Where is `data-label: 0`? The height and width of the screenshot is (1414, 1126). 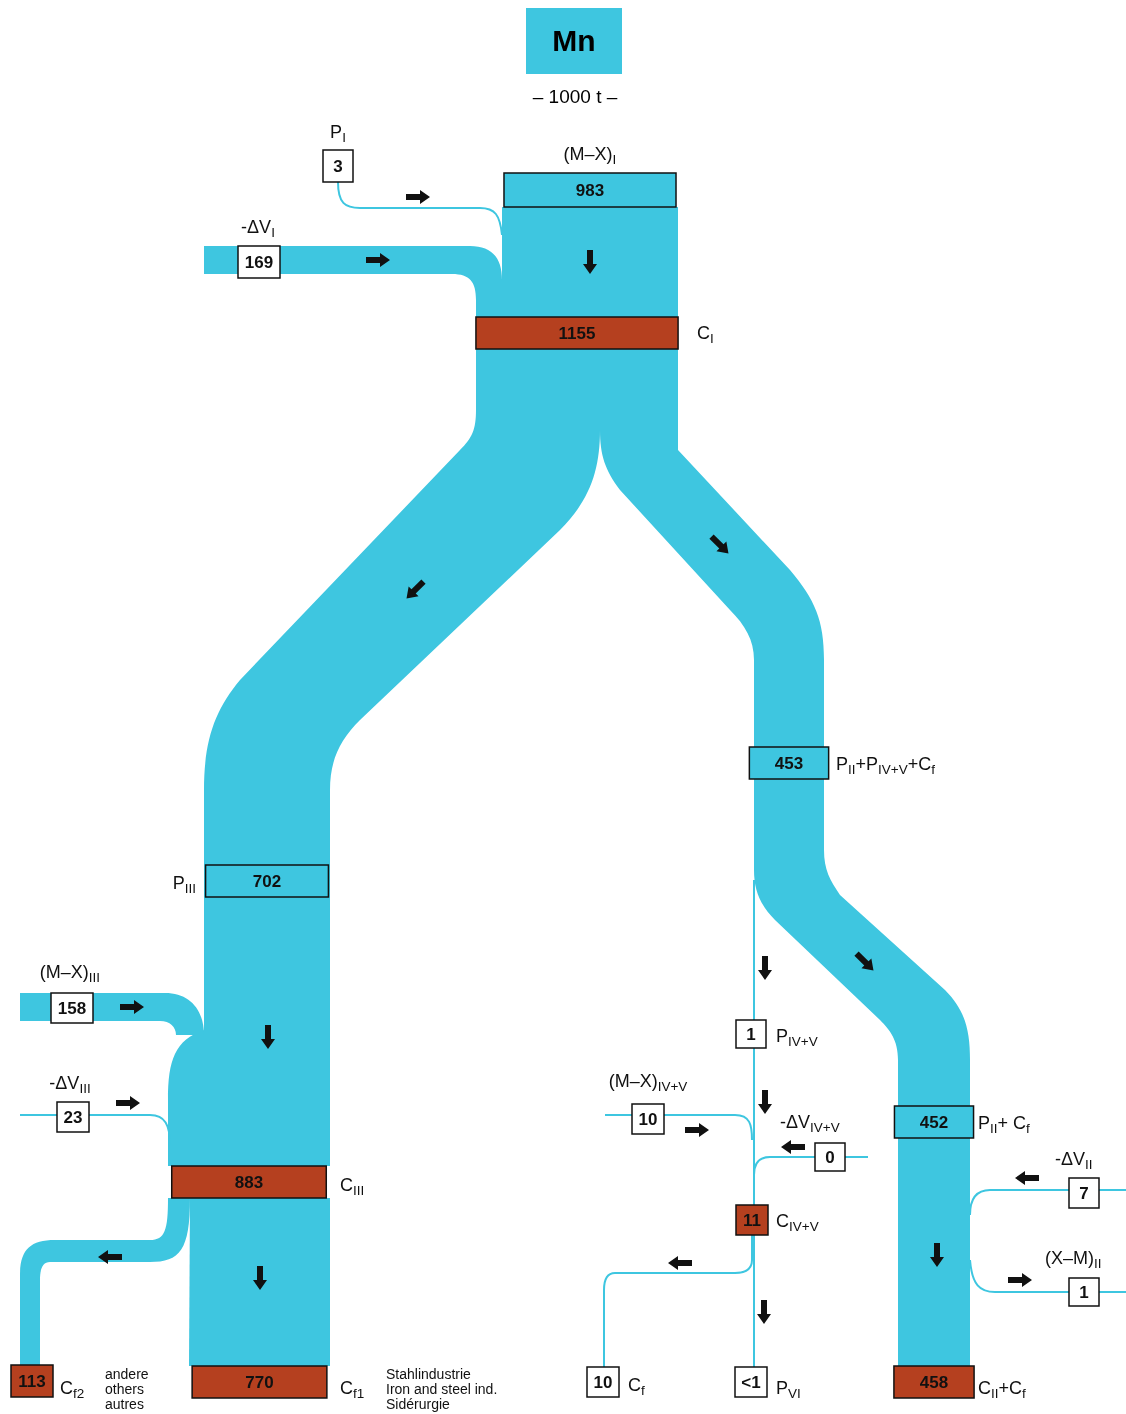 data-label: 0 is located at coordinates (830, 1157).